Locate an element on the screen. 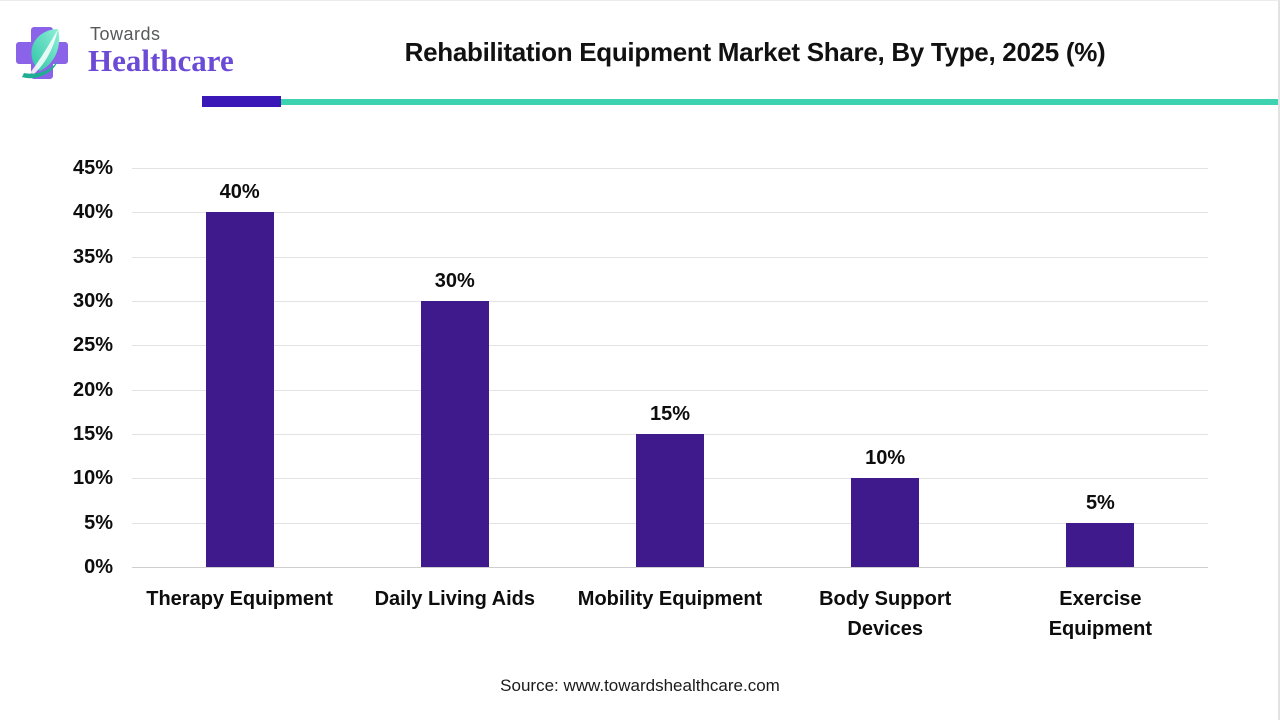  y-axis-tick-label: 15% is located at coordinates (92, 434).